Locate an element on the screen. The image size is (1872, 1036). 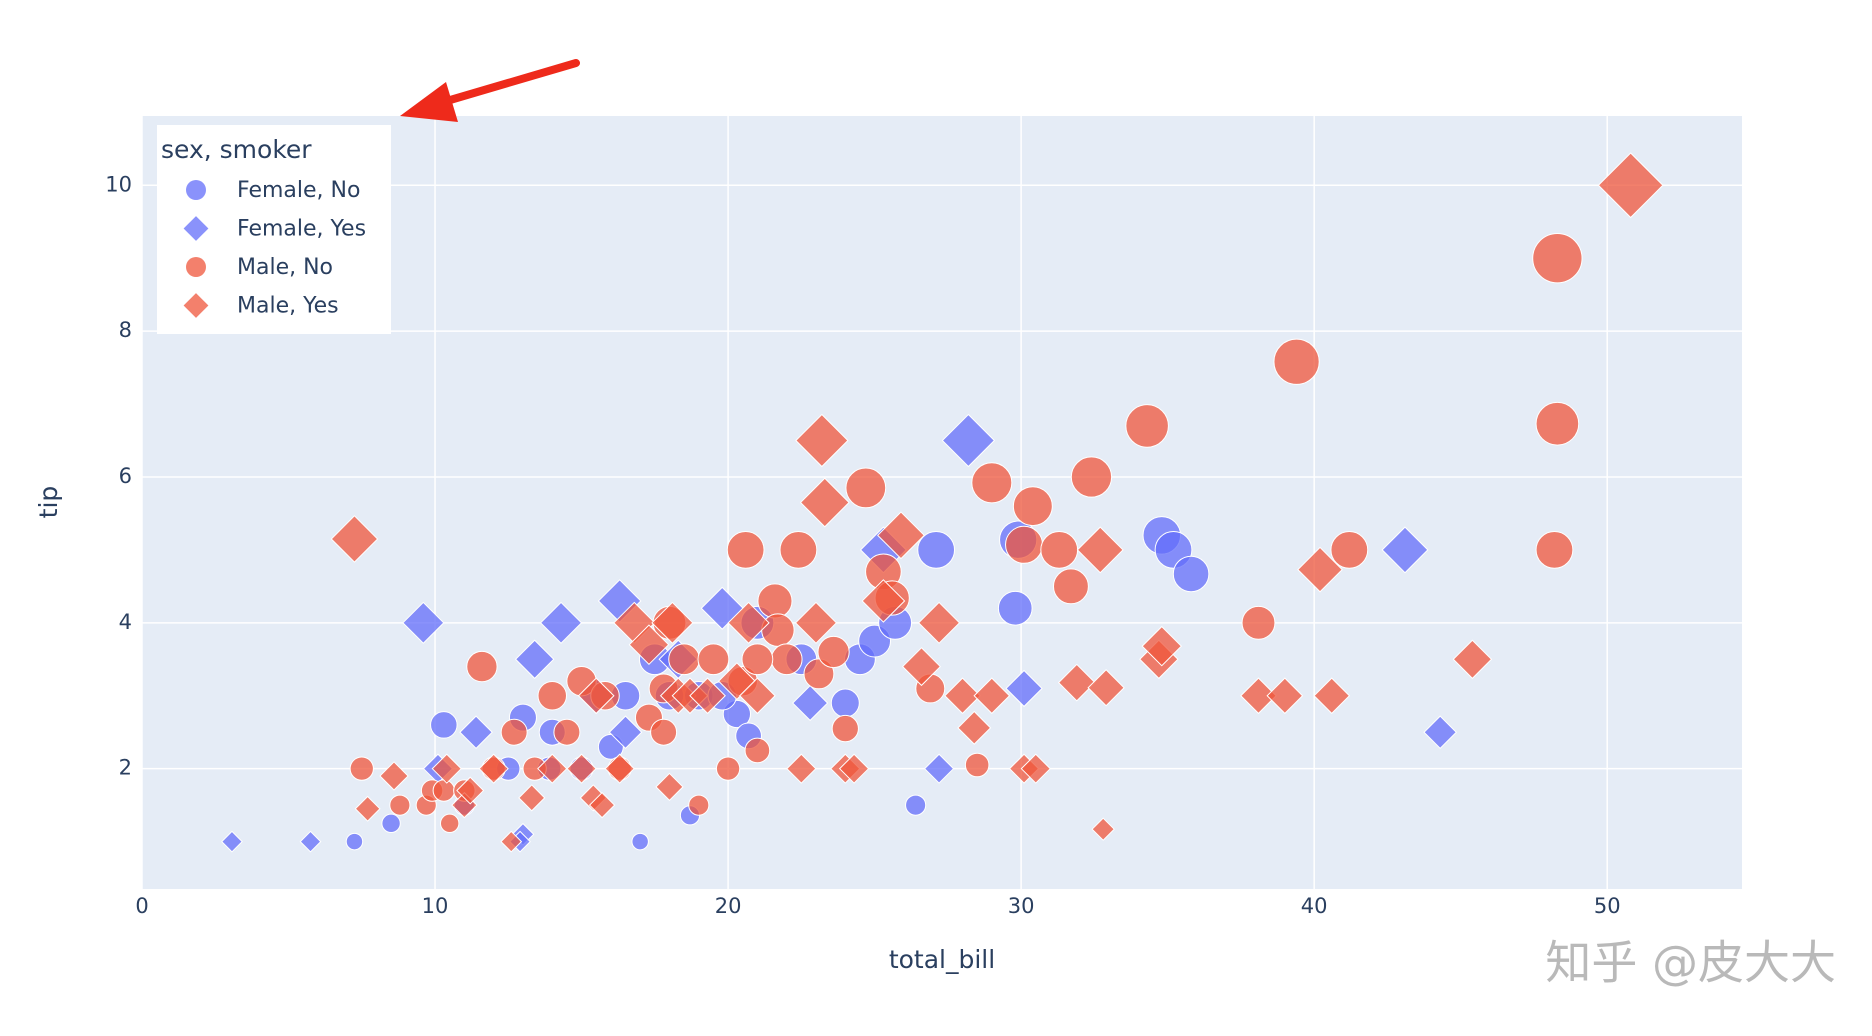
x-tick-label: 20 is located at coordinates (728, 906).